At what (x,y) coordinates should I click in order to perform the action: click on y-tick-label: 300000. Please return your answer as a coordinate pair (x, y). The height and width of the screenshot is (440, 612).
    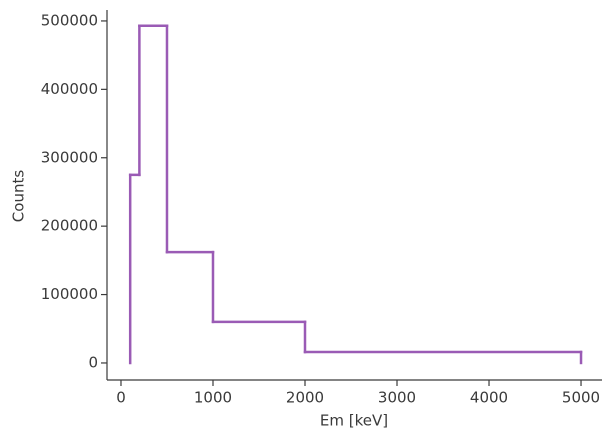
    Looking at the image, I should click on (69, 157).